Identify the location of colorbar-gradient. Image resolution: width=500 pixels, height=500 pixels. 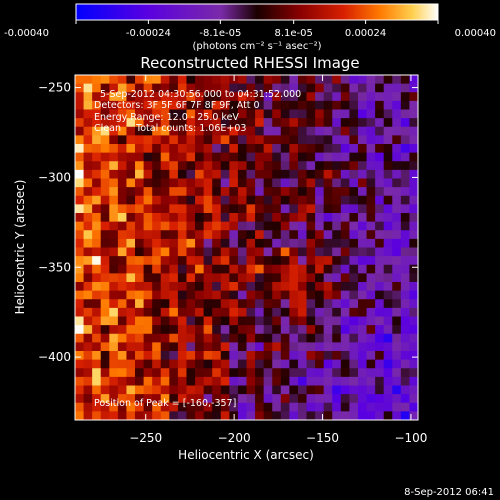
(257, 12).